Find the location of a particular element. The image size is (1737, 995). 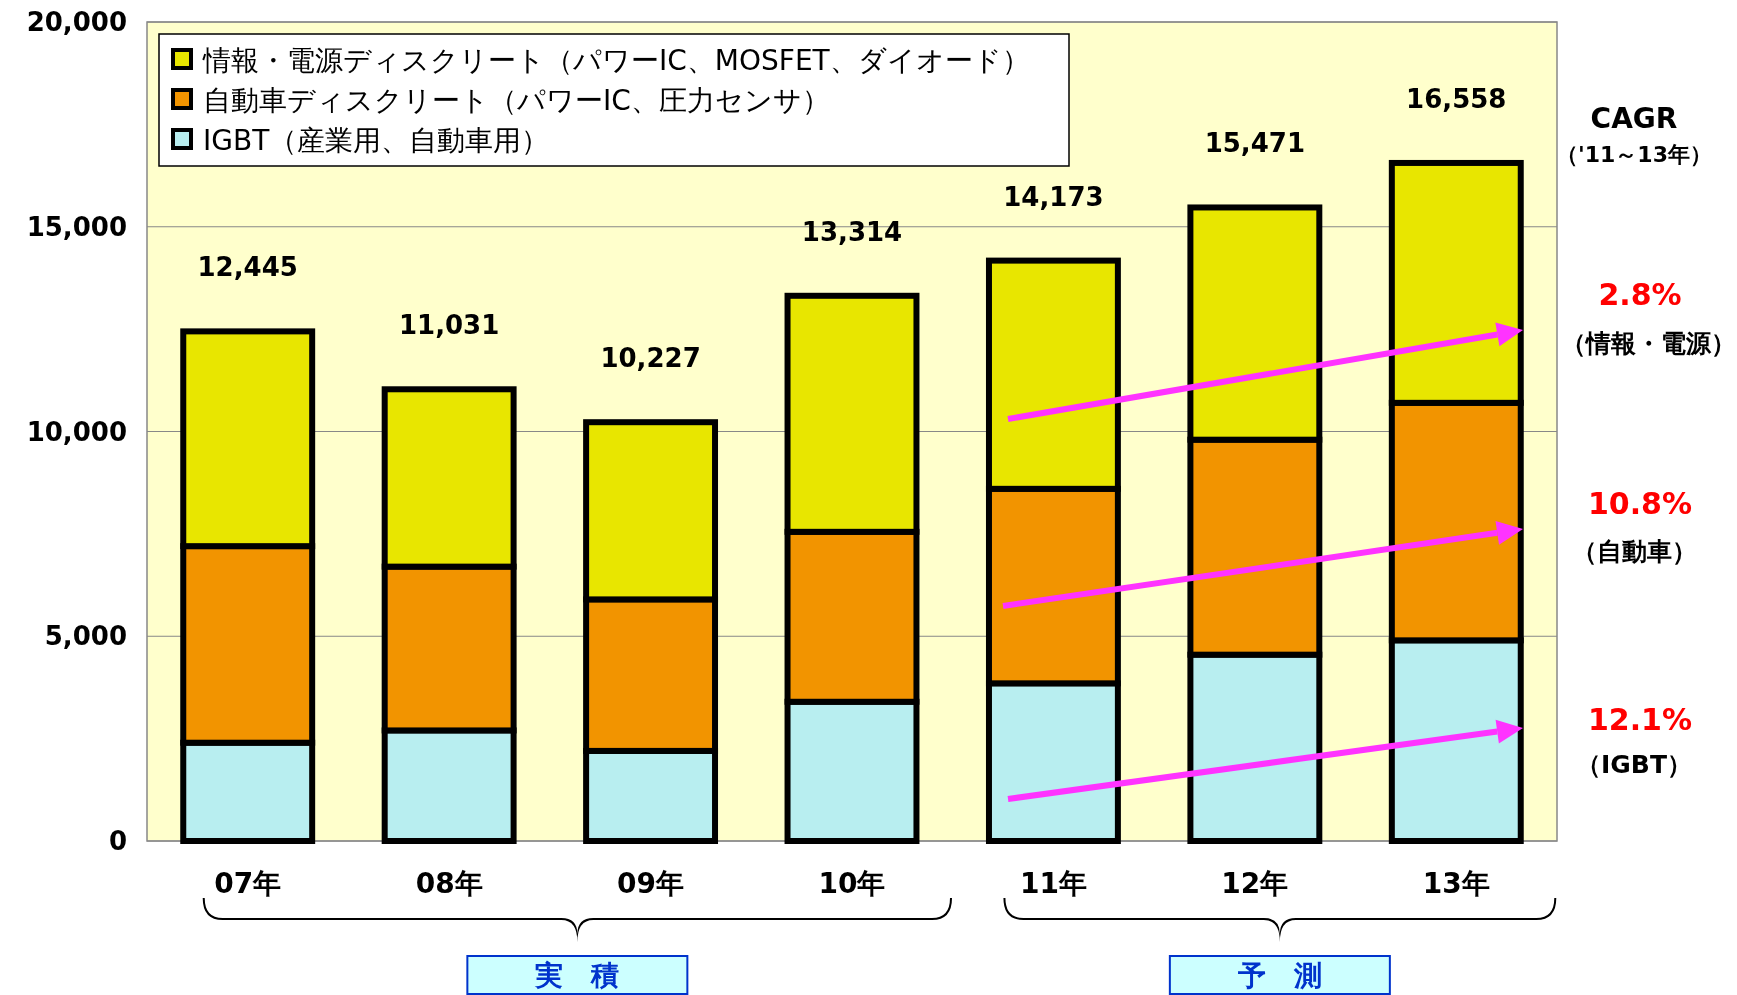

total-label: 12,445 is located at coordinates (247, 267).